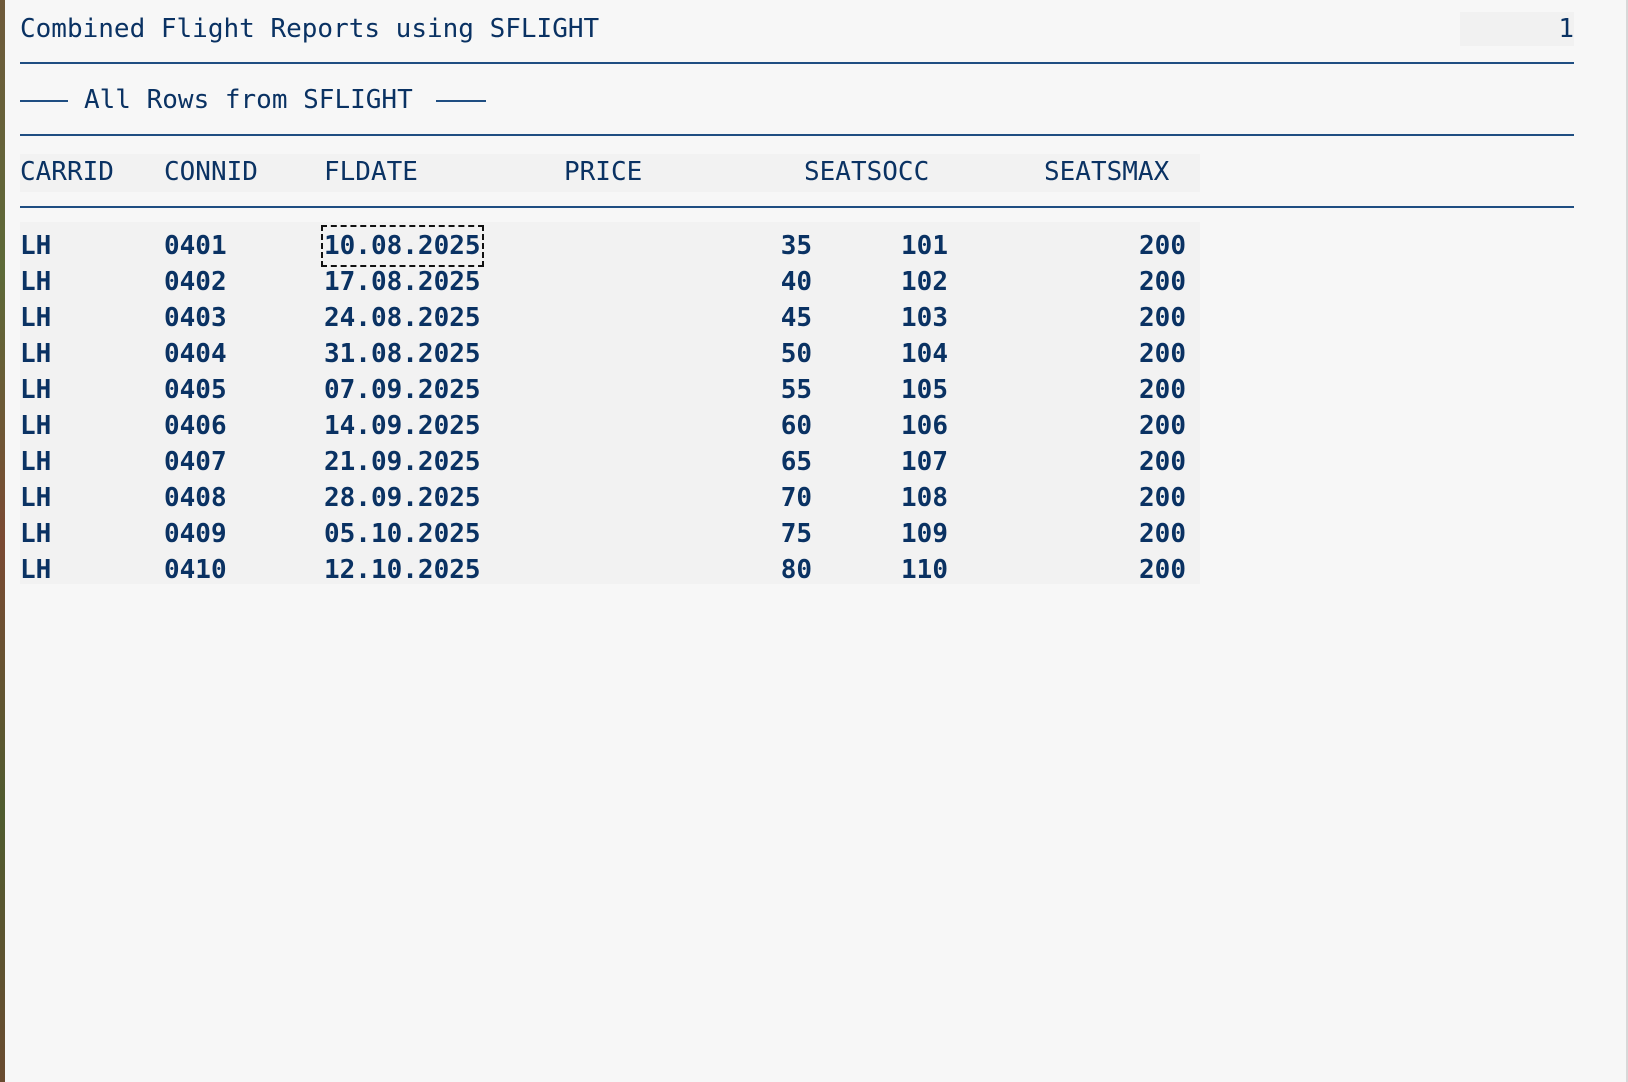 The width and height of the screenshot is (1628, 1082). Describe the element at coordinates (924, 426) in the screenshot. I see `cell-seatsocc: 106` at that location.